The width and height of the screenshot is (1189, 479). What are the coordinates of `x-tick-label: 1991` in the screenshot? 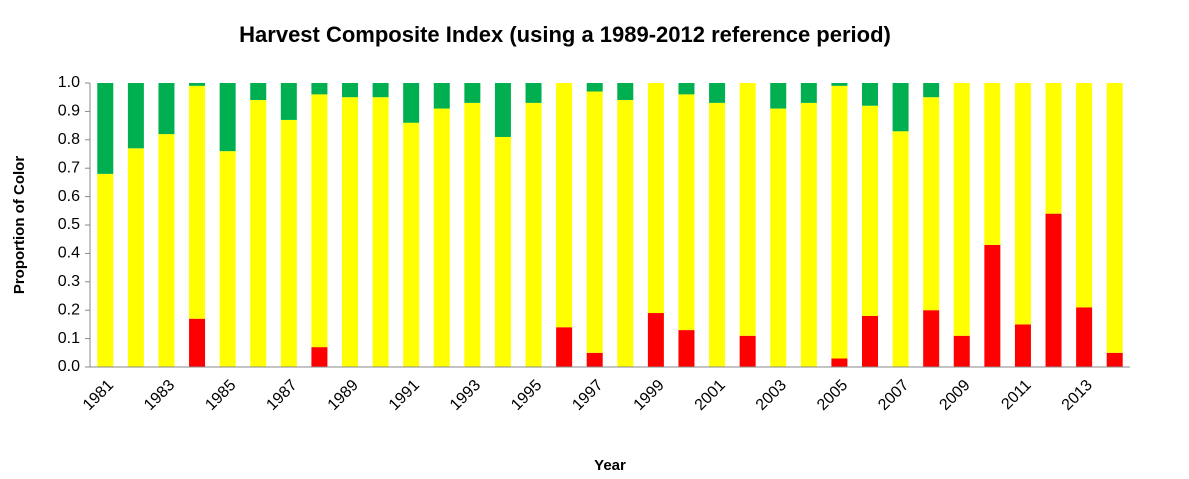 It's located at (404, 395).